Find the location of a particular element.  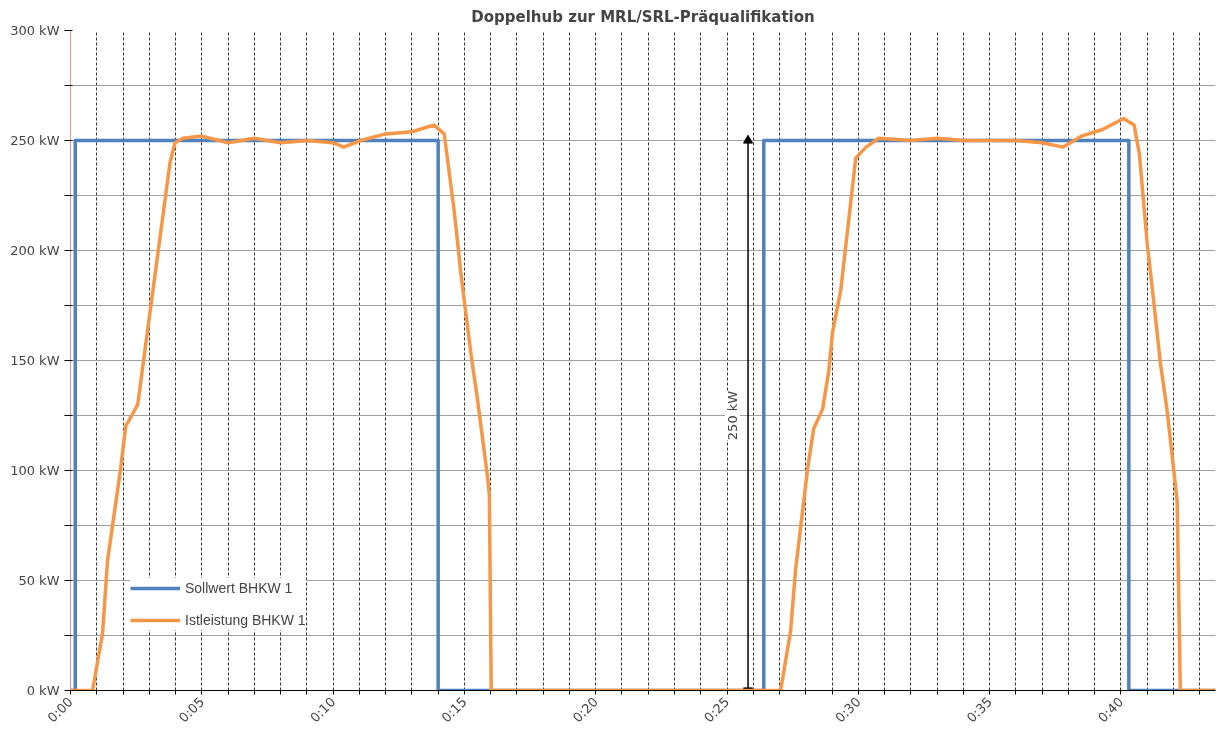

legend-label: Istleistung BHKW 1 is located at coordinates (245, 620).